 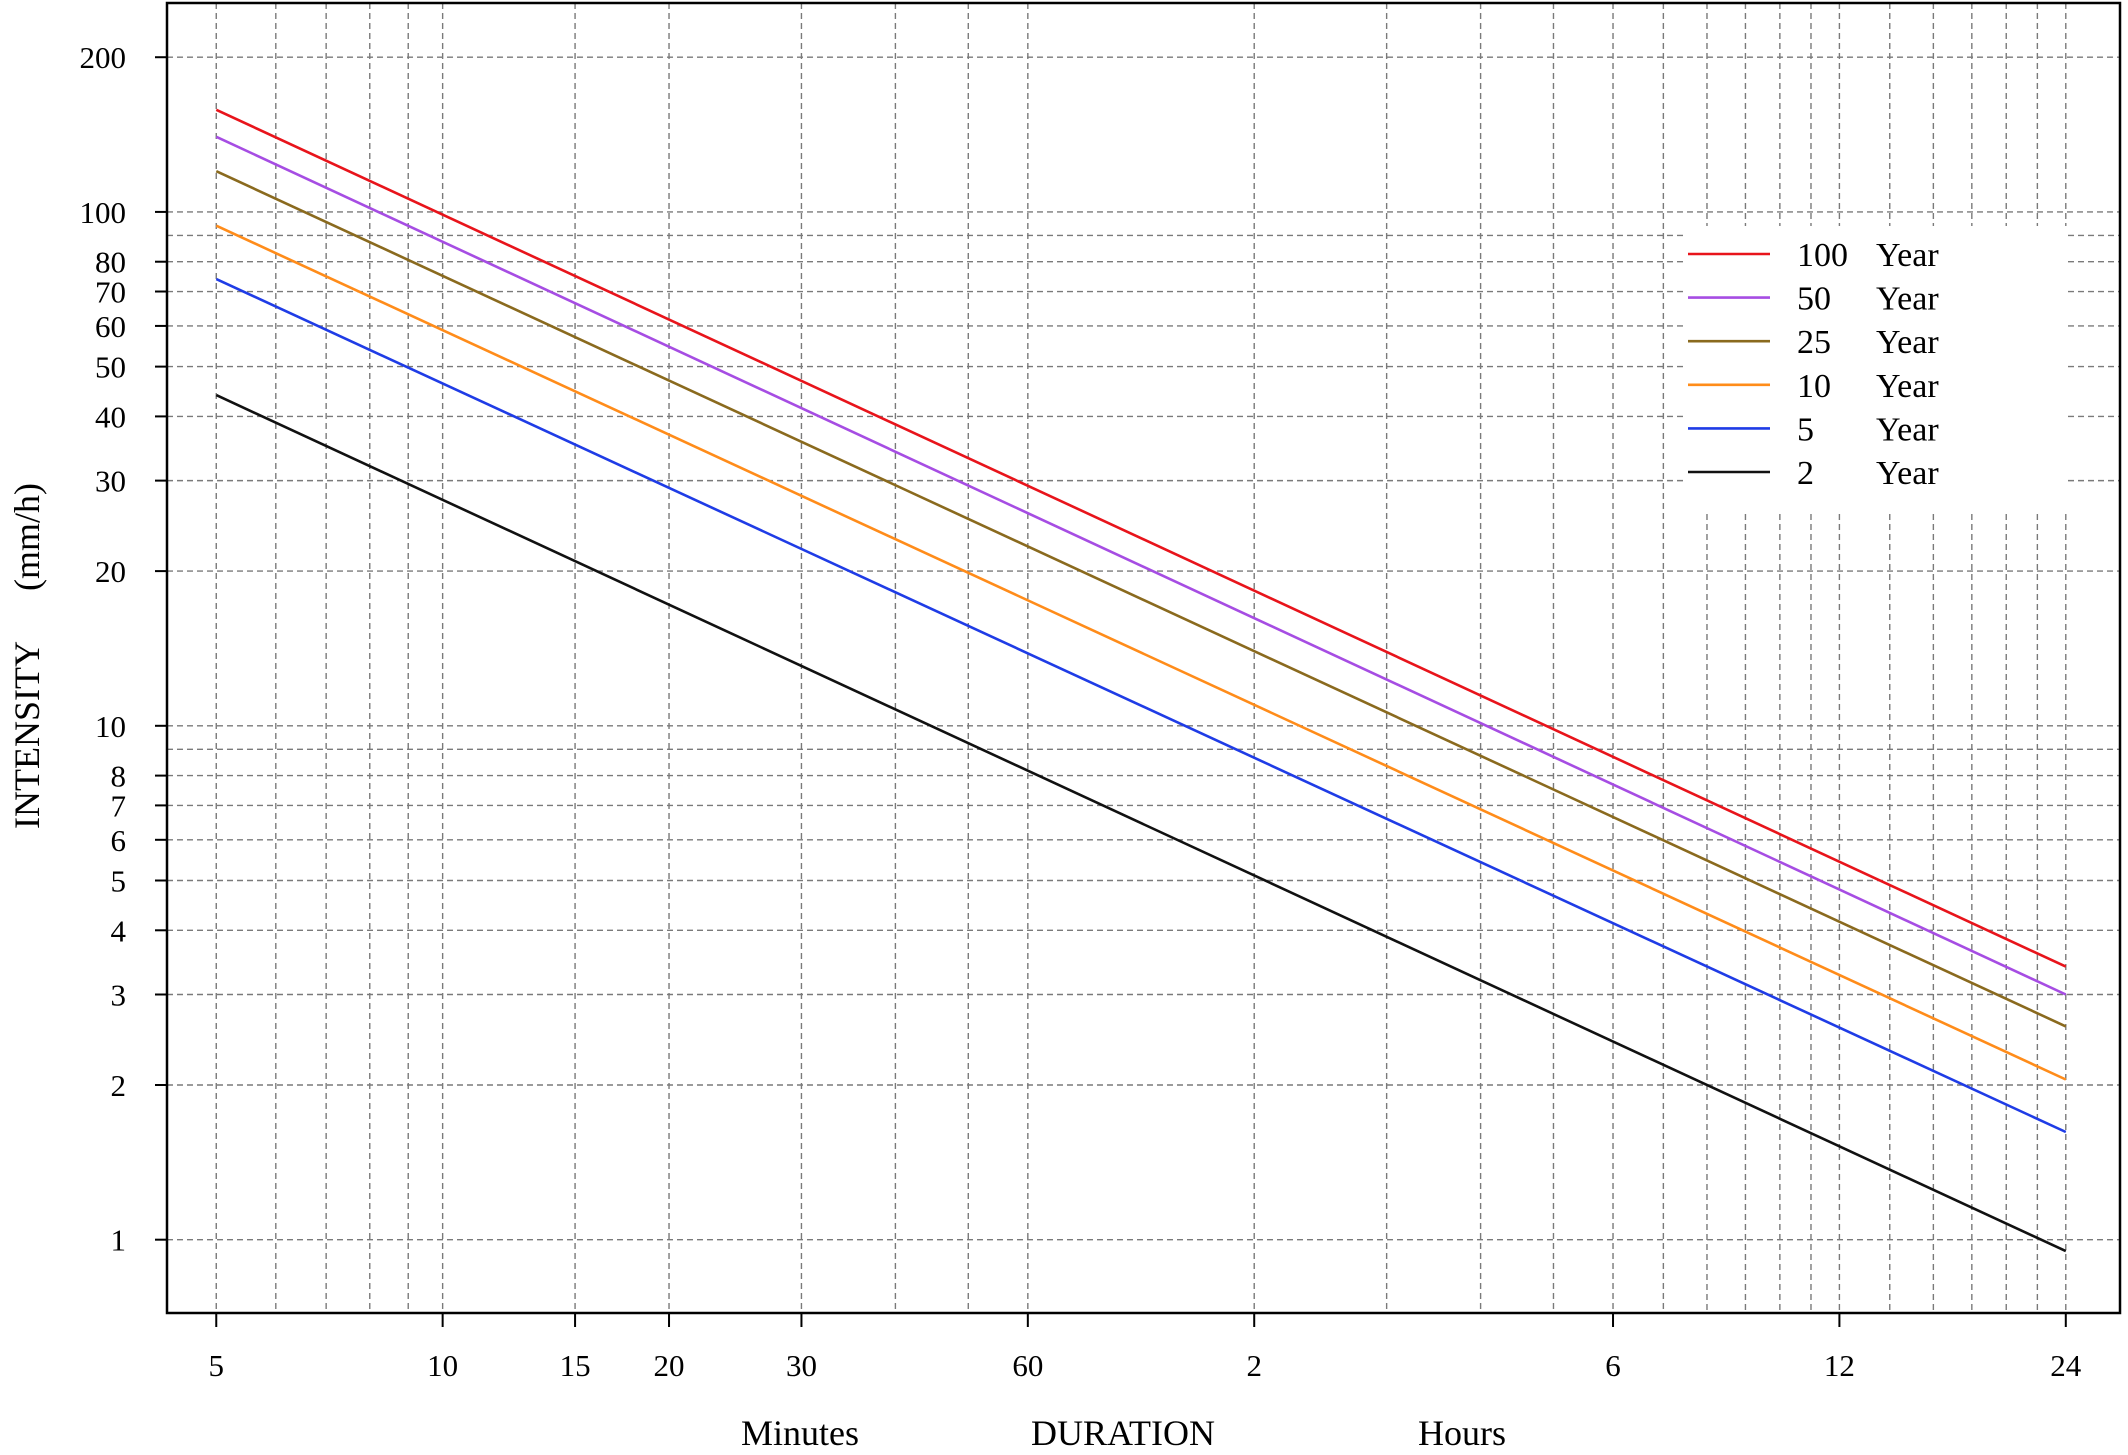 What do you see at coordinates (27, 735) in the screenshot?
I see `y-axis-title-intensity: INTENSITY` at bounding box center [27, 735].